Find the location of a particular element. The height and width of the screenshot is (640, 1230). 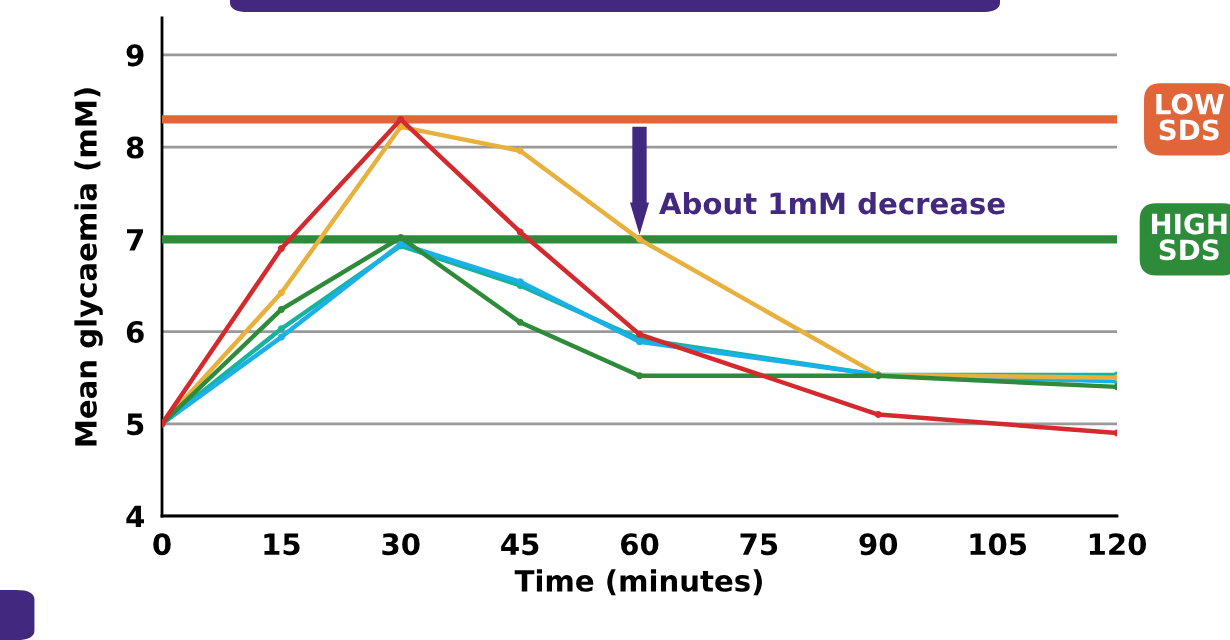

x-tick-label: 120 is located at coordinates (1118, 544).